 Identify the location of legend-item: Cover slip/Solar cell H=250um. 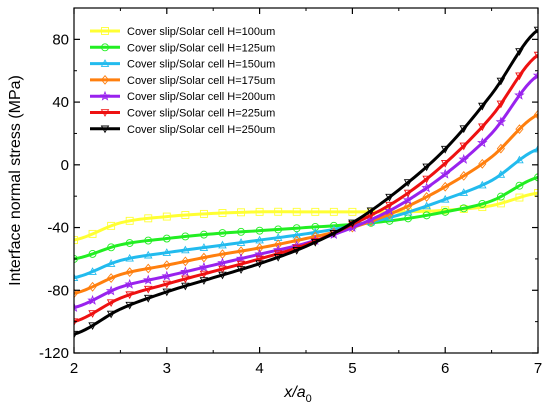
(182, 130).